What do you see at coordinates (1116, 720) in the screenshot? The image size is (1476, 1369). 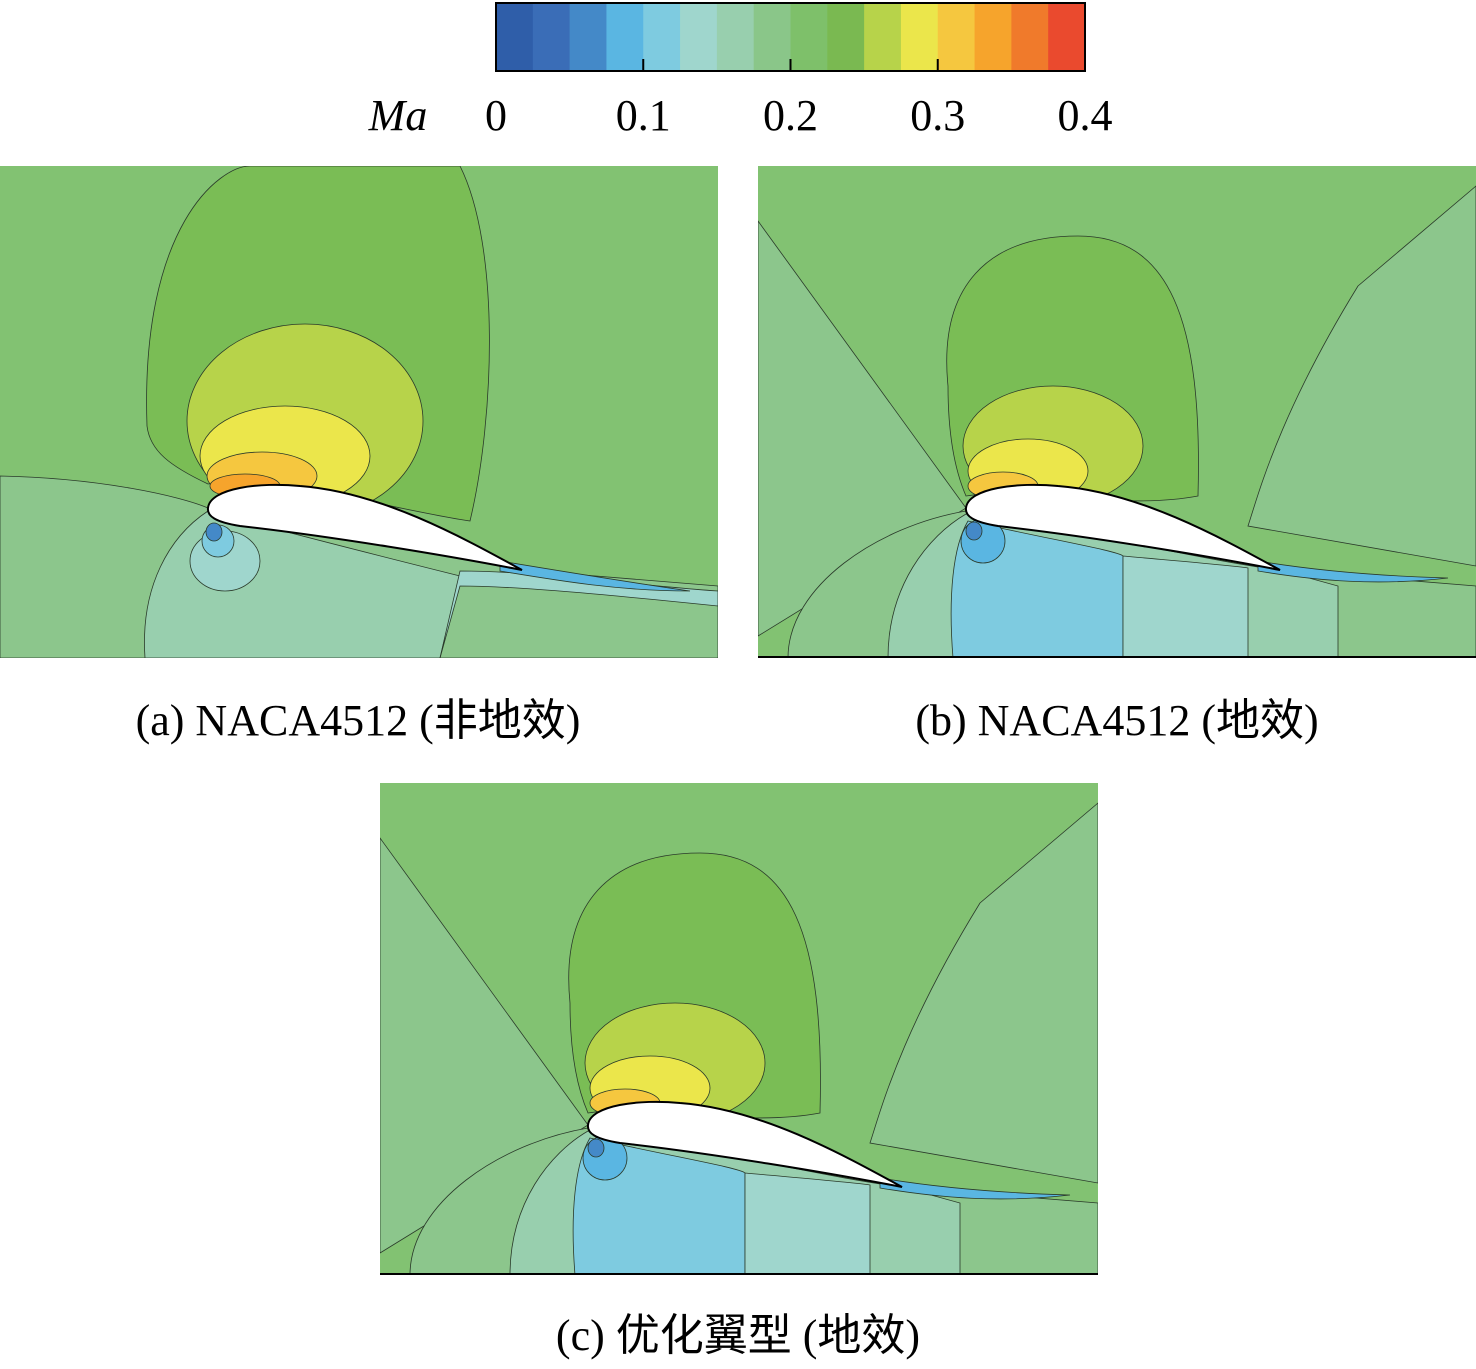 I see `caption: (b) NACA4512 (地效)` at bounding box center [1116, 720].